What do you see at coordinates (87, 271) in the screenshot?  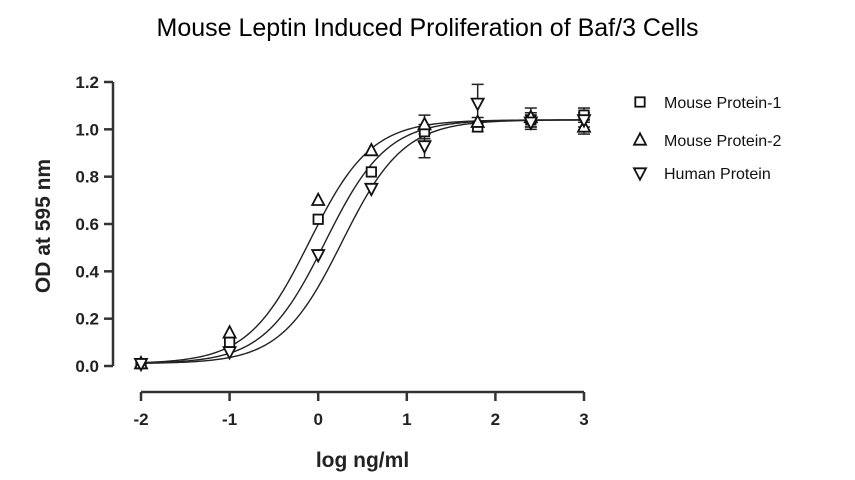 I see `y-tick-label: 0.4` at bounding box center [87, 271].